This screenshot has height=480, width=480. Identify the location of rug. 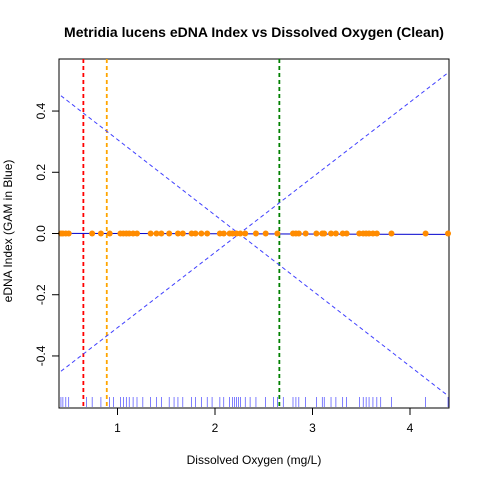
(254, 402).